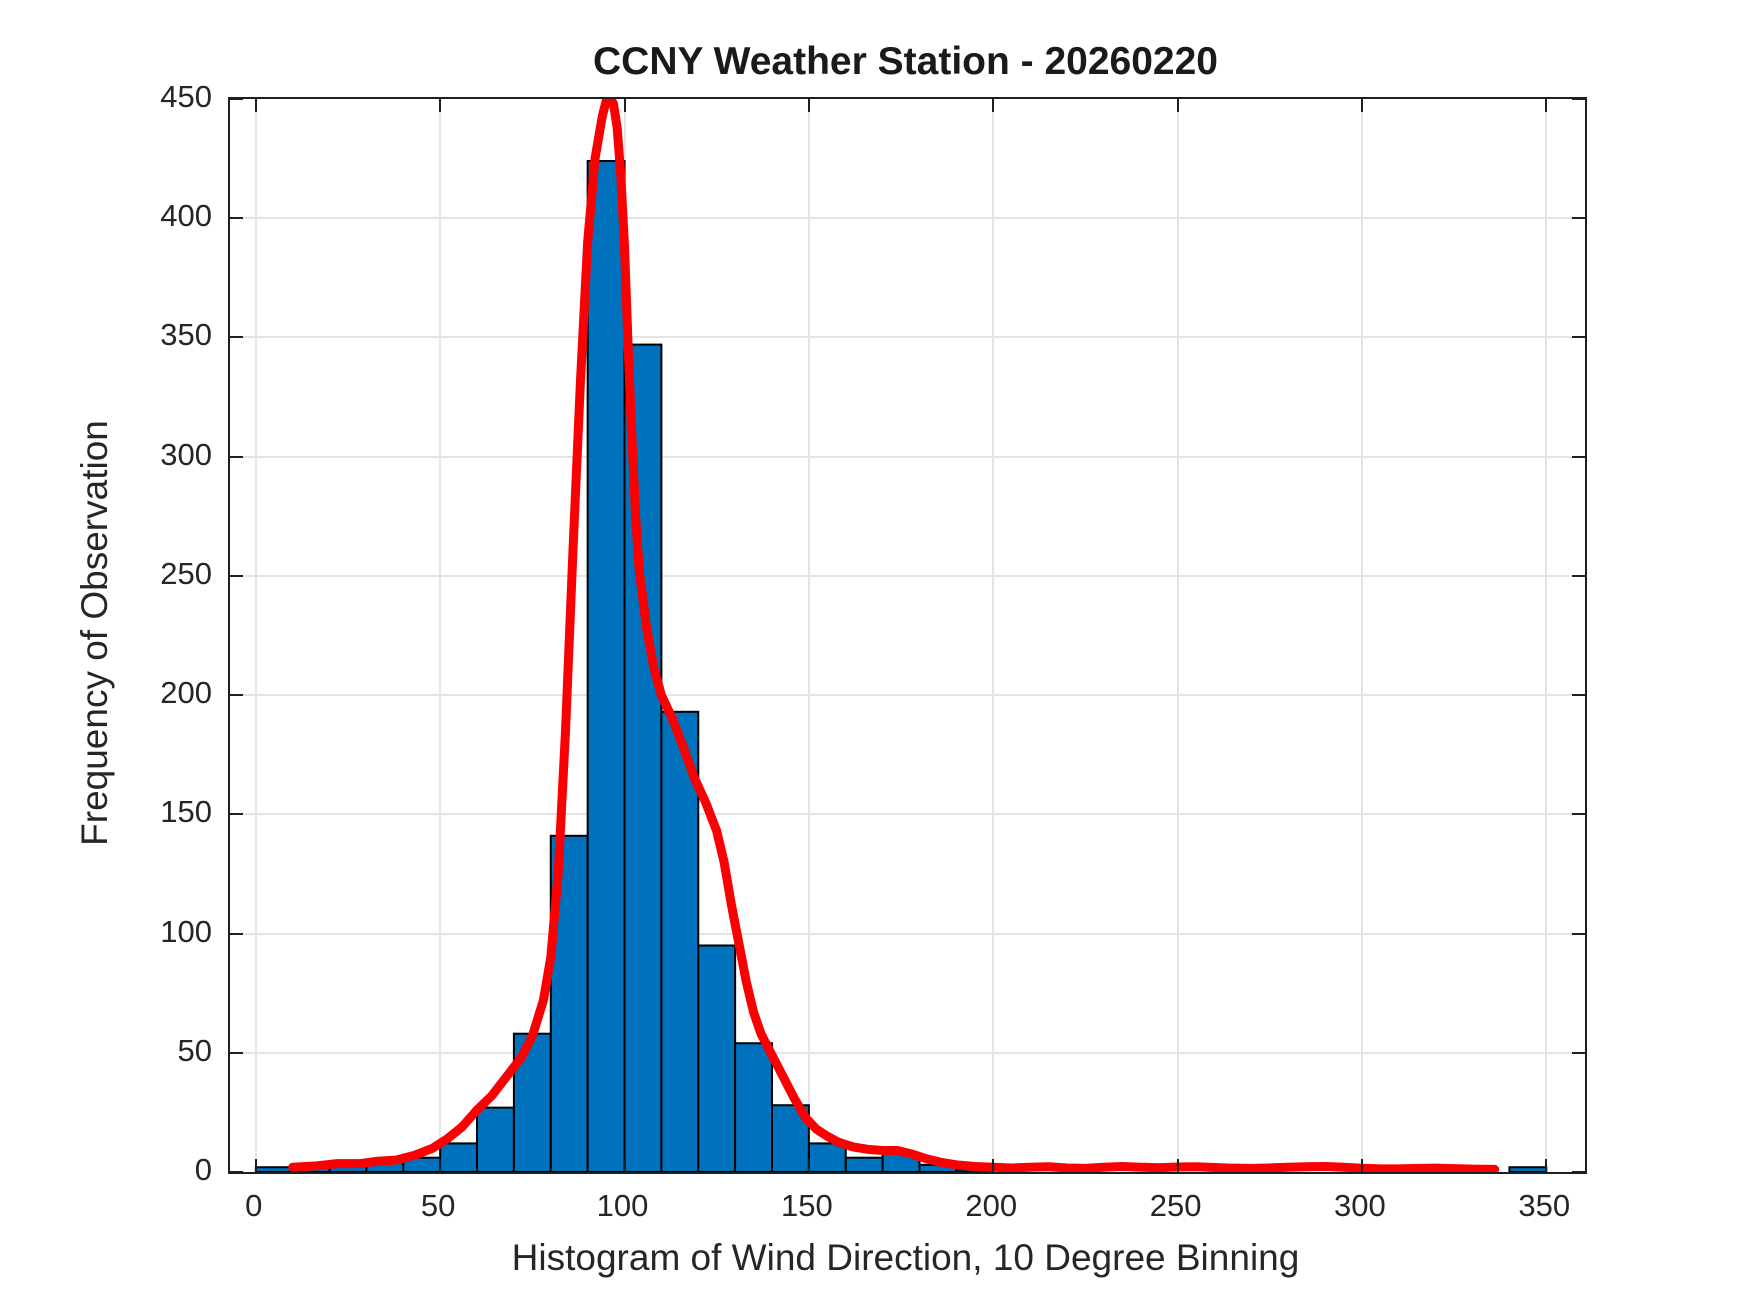 The width and height of the screenshot is (1750, 1313). I want to click on x-tick-label-50: 50, so click(438, 1205).